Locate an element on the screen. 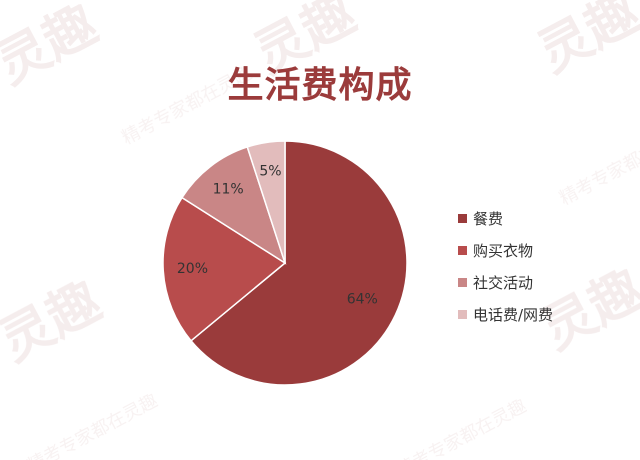 Image resolution: width=640 pixels, height=460 pixels. pie-data-label: 11% is located at coordinates (228, 190).